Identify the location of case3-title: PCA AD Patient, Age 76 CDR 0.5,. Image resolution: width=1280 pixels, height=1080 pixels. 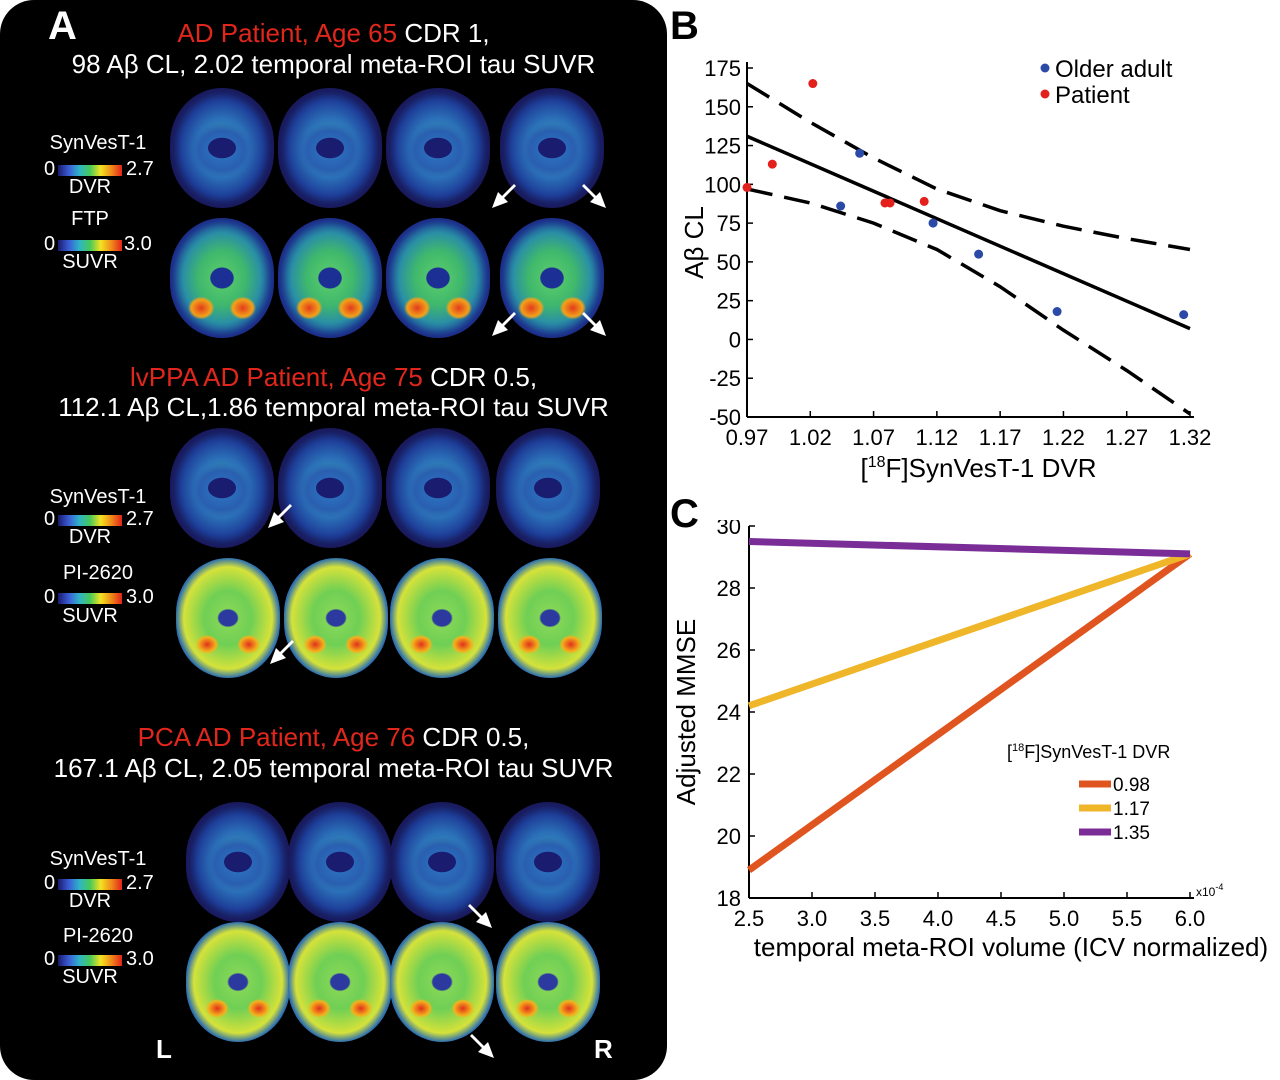
(333, 737).